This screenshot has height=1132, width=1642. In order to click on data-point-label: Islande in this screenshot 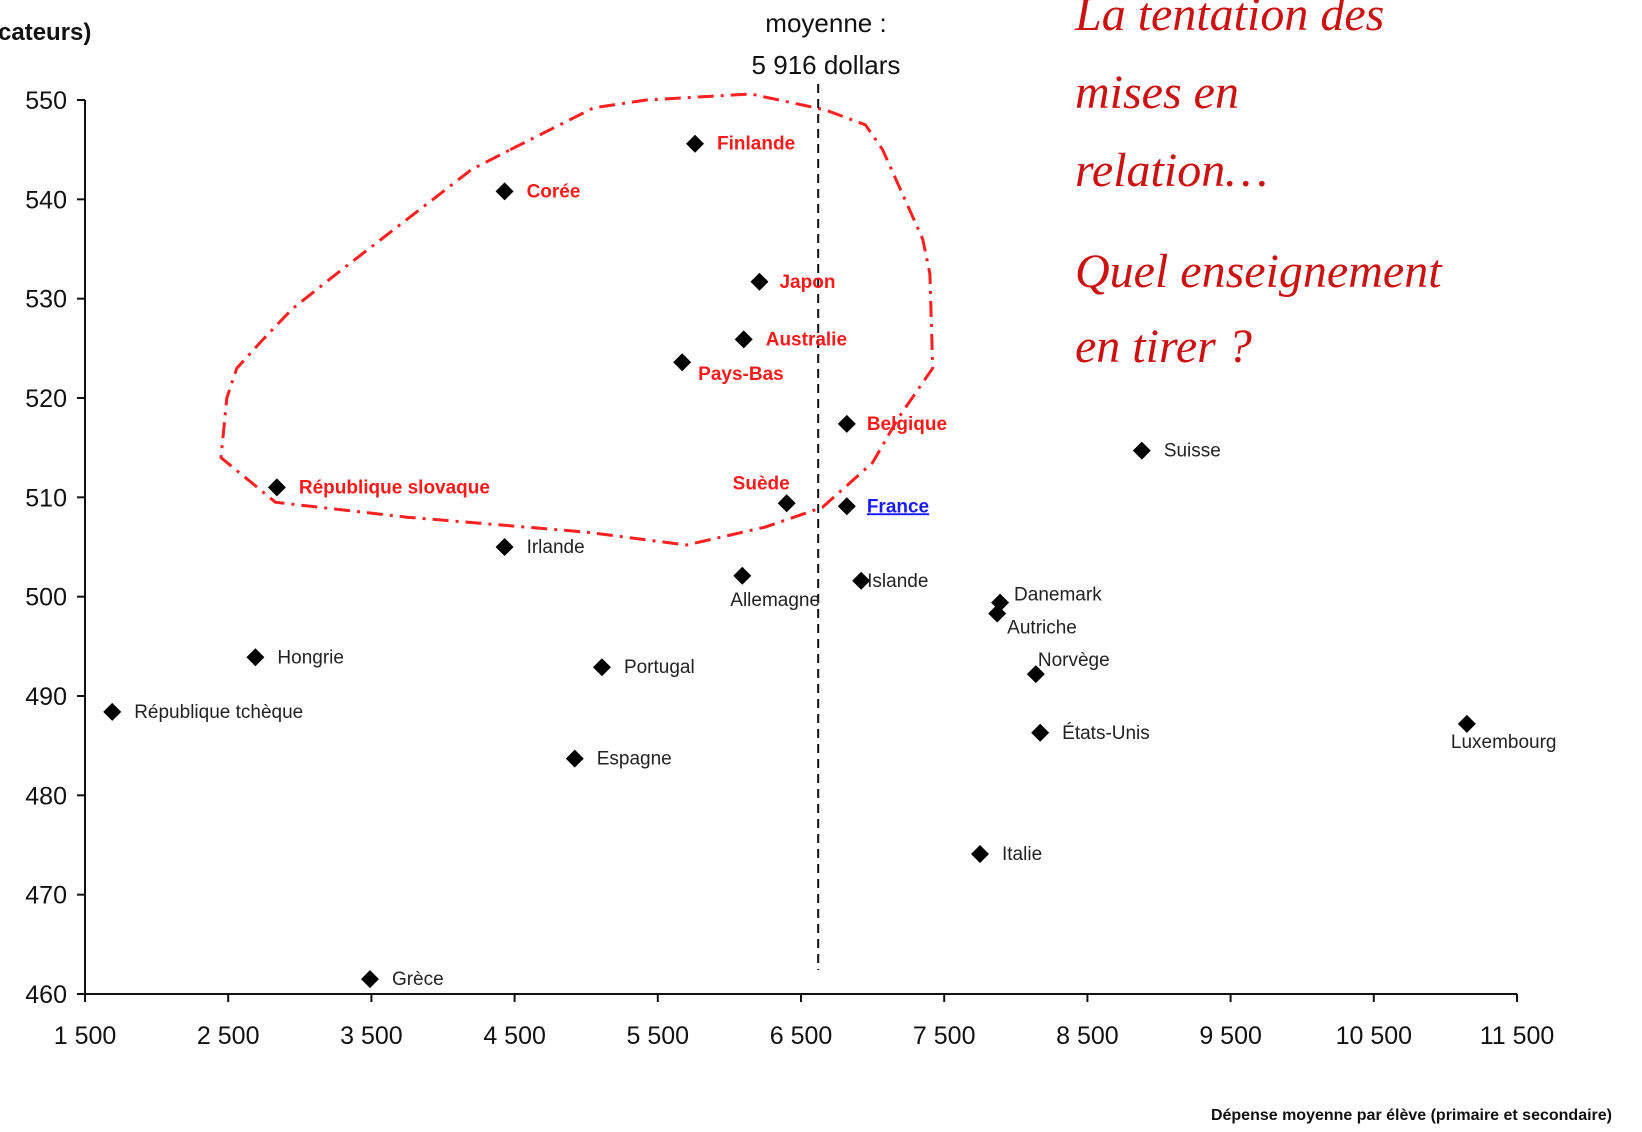, I will do `click(897, 581)`.